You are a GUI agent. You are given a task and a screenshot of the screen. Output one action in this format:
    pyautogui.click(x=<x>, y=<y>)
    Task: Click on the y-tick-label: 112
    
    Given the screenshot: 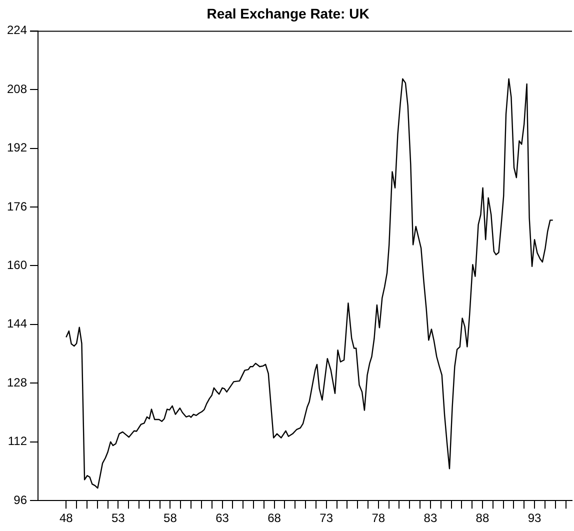 What is the action you would take?
    pyautogui.click(x=18, y=441)
    